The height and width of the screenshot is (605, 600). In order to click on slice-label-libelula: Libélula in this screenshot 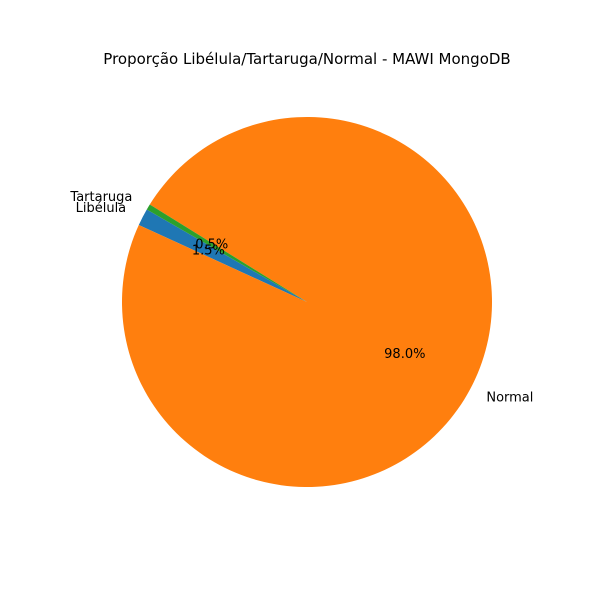, I will do `click(101, 208)`.